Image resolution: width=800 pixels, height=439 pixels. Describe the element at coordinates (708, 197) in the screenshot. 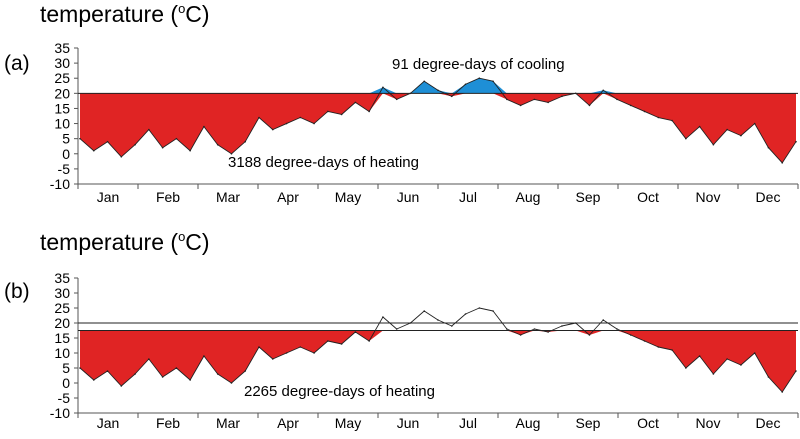

I see `x-tick-label: Nov` at that location.